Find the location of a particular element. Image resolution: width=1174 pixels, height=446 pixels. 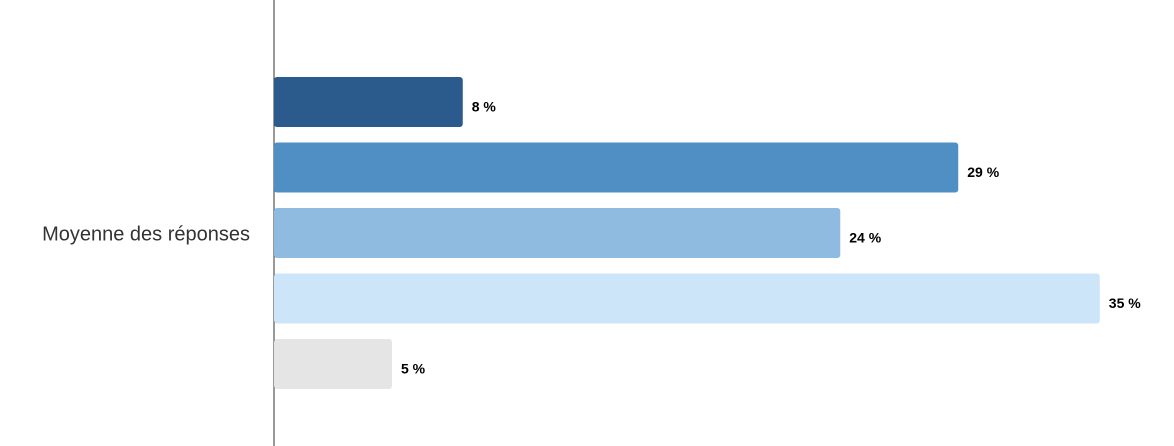

value-label: 5 % is located at coordinates (413, 369).